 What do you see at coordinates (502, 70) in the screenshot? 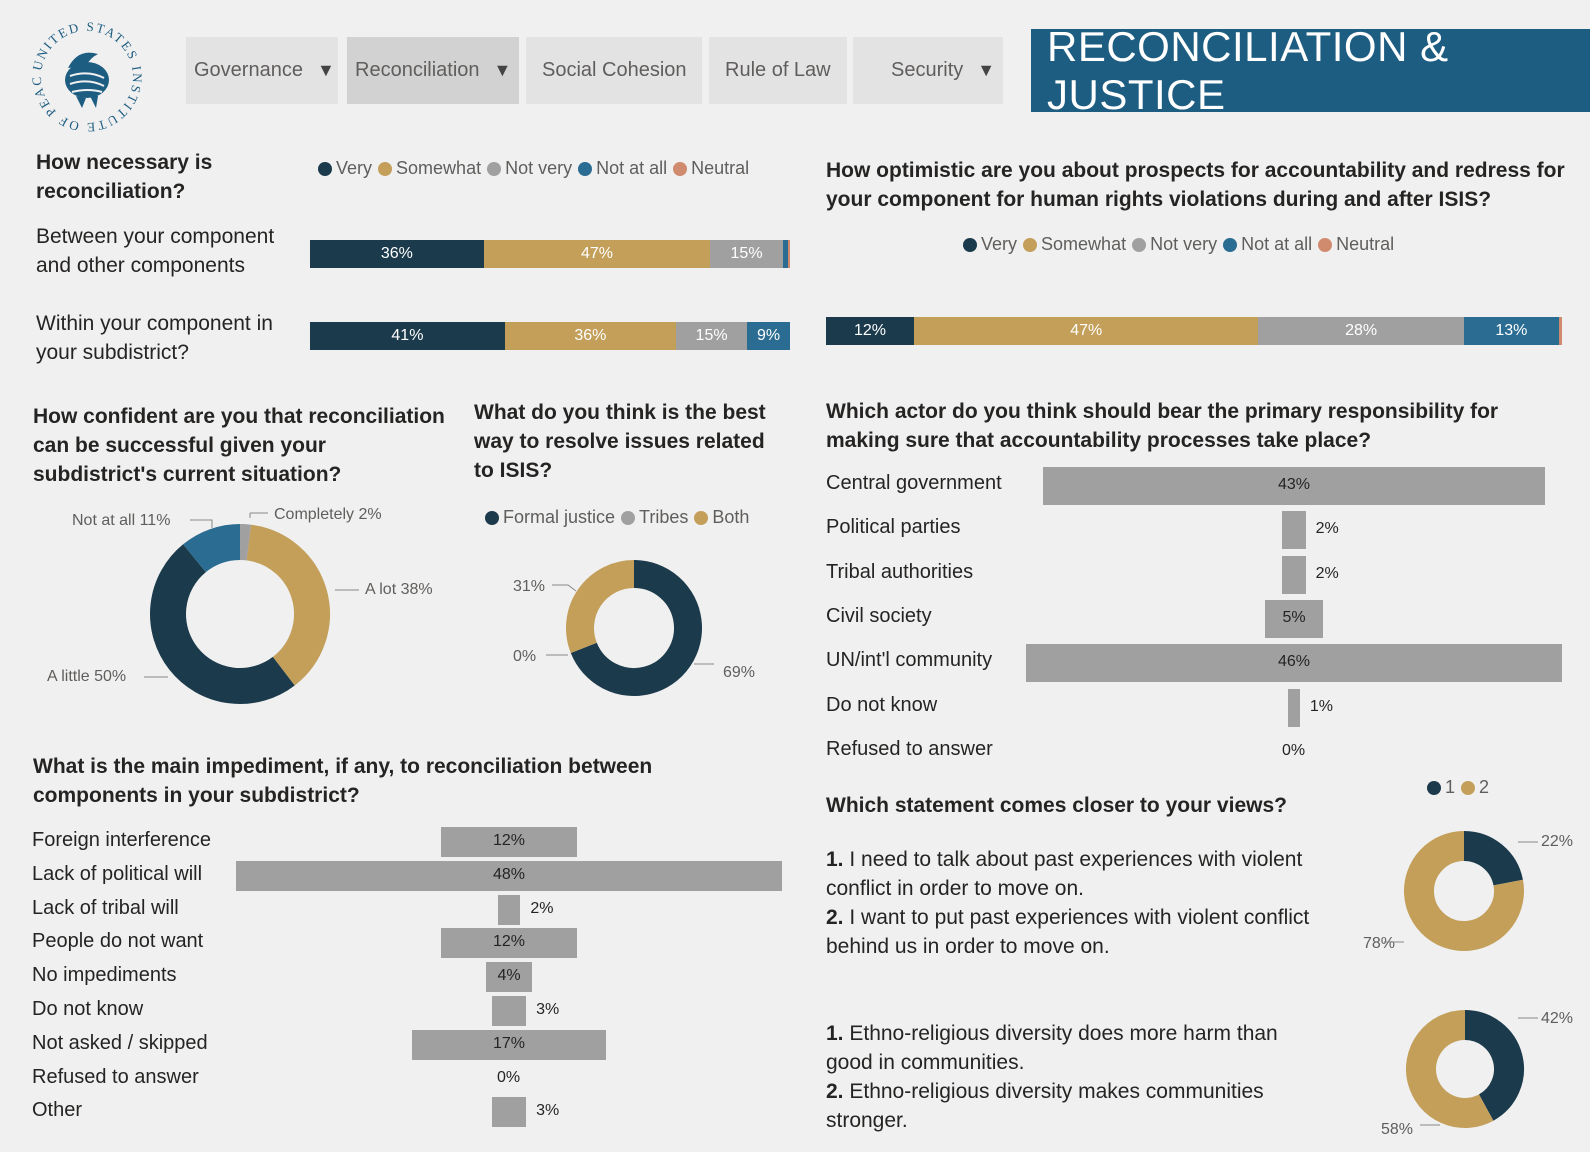
I see `chevron-down-icon: ▼` at bounding box center [502, 70].